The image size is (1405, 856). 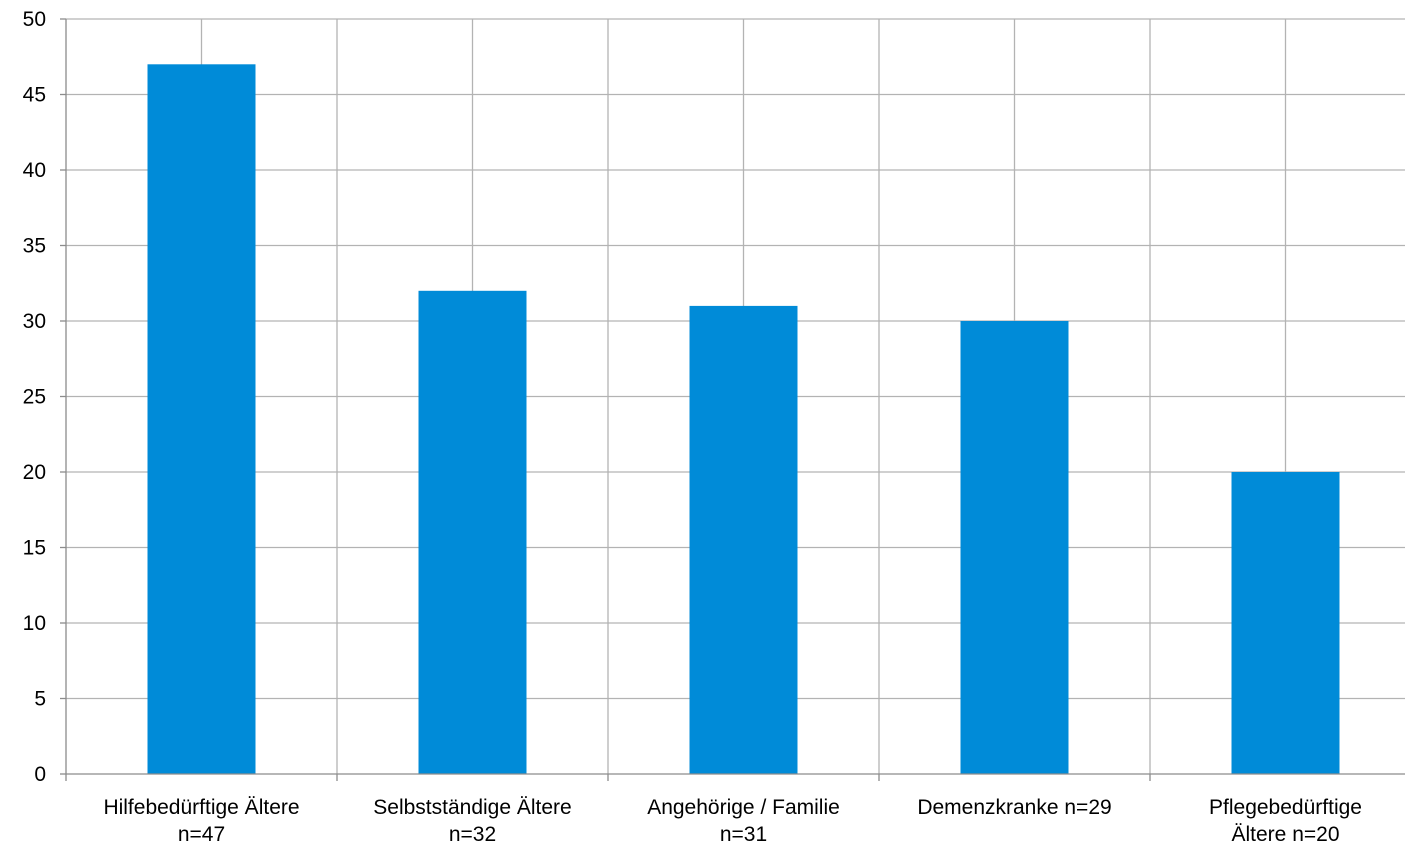 What do you see at coordinates (34, 472) in the screenshot?
I see `y-tick-label: 20` at bounding box center [34, 472].